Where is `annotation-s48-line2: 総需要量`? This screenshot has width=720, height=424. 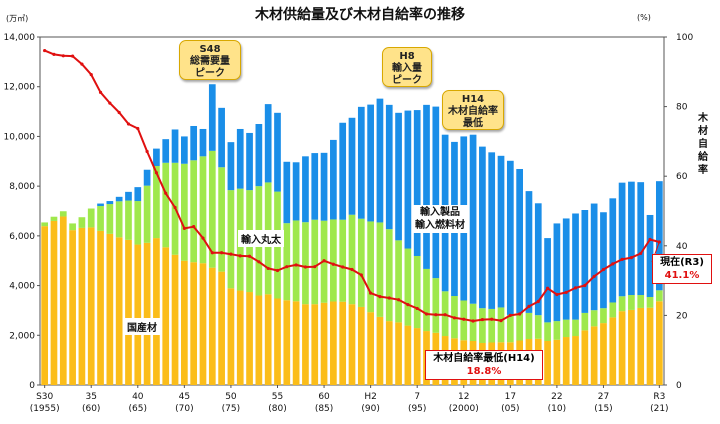
annotation-s48-line2: 総需要量 is located at coordinates (210, 61).